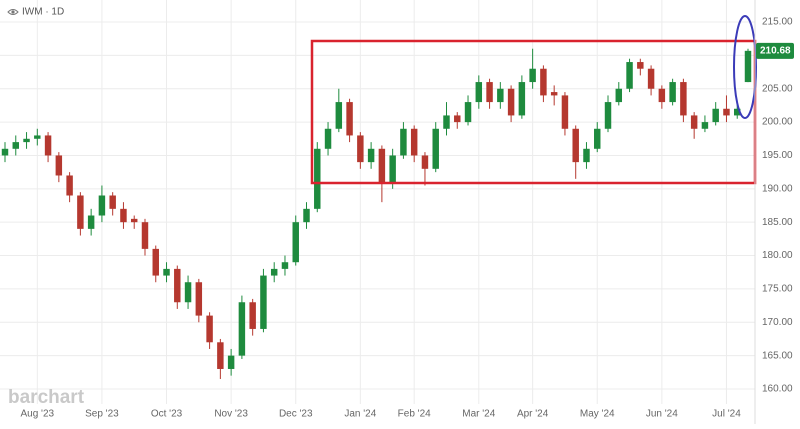  I want to click on y-tick-label: 195.00, so click(777, 155).